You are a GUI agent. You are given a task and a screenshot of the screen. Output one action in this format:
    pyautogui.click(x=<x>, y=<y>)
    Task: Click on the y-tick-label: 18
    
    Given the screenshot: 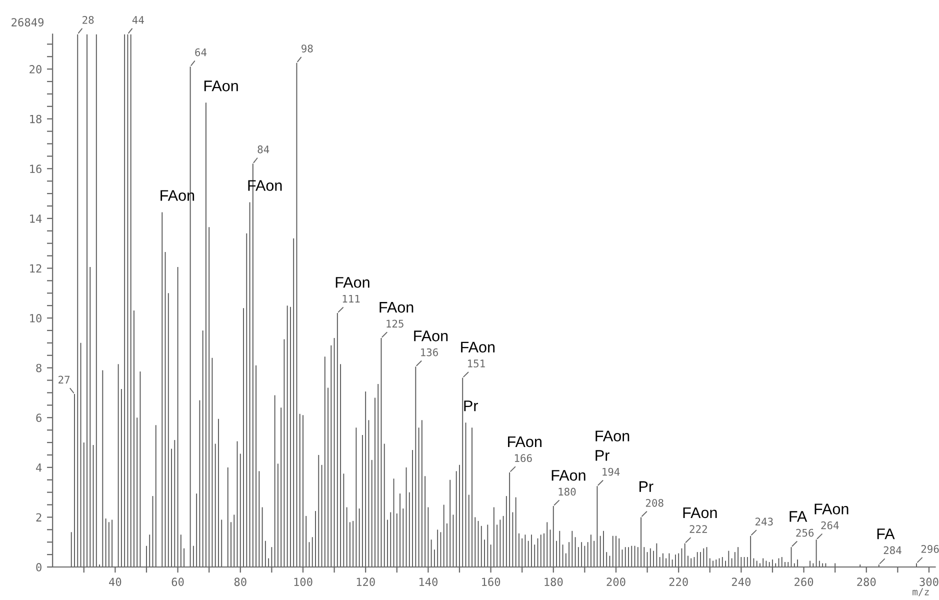 What is the action you would take?
    pyautogui.click(x=36, y=119)
    